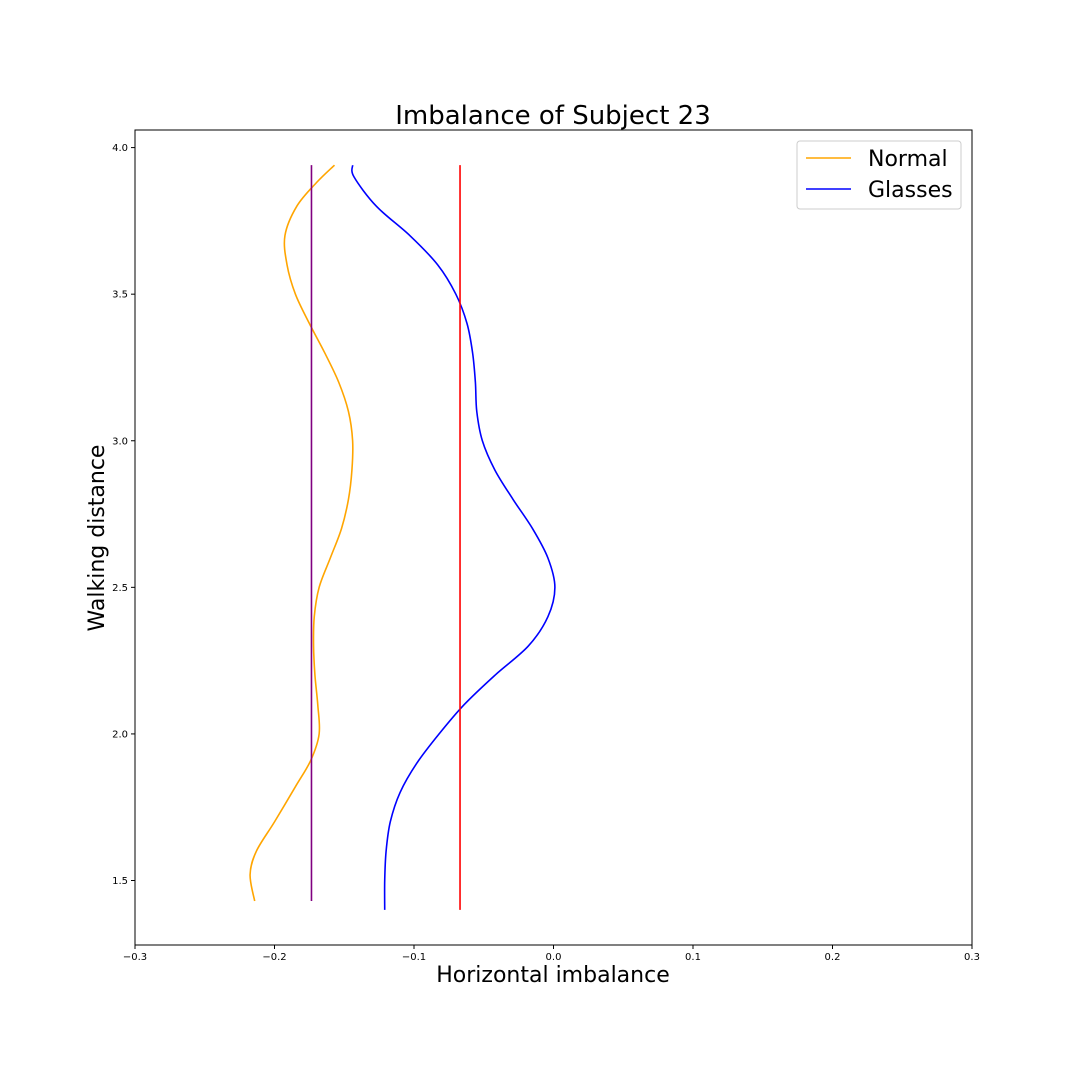 The height and width of the screenshot is (1084, 1080). I want to click on x-axis: −0.3 −0.2 −0.1 0.0 0.1 0.2 0.3, so click(551, 954).